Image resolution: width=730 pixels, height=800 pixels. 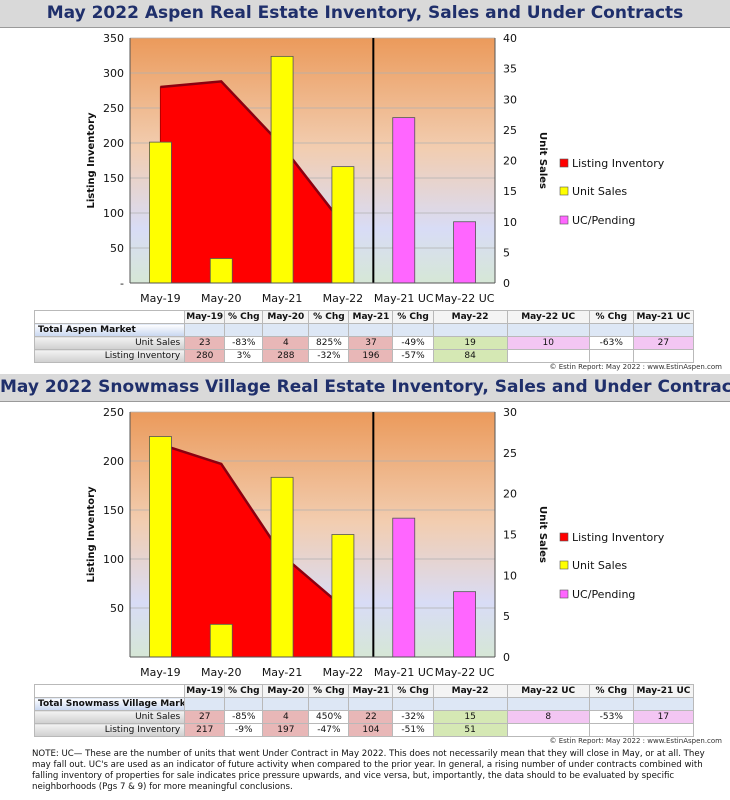 What do you see at coordinates (160, 298) in the screenshot?
I see `x-tick-label: May-19` at bounding box center [160, 298].